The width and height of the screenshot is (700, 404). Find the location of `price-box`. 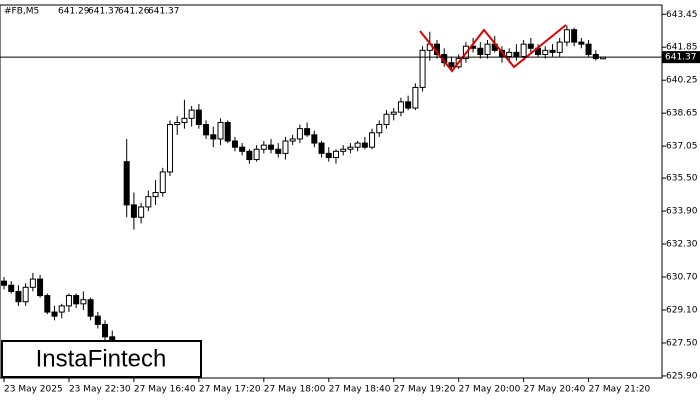

price-box is located at coordinates (681, 57).